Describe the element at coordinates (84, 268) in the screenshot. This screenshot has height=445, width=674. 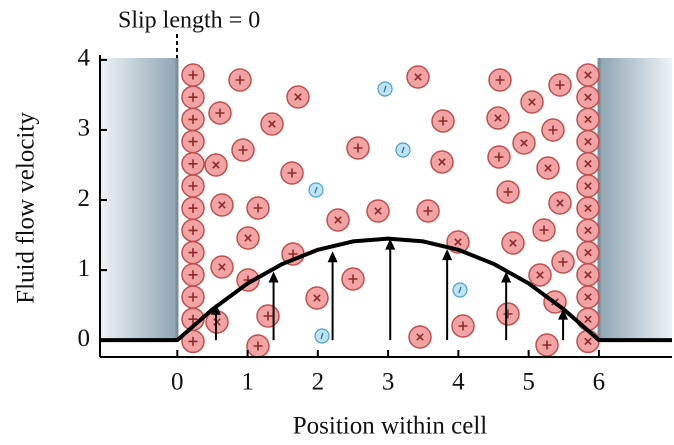
I see `y-tick-label: 1` at that location.